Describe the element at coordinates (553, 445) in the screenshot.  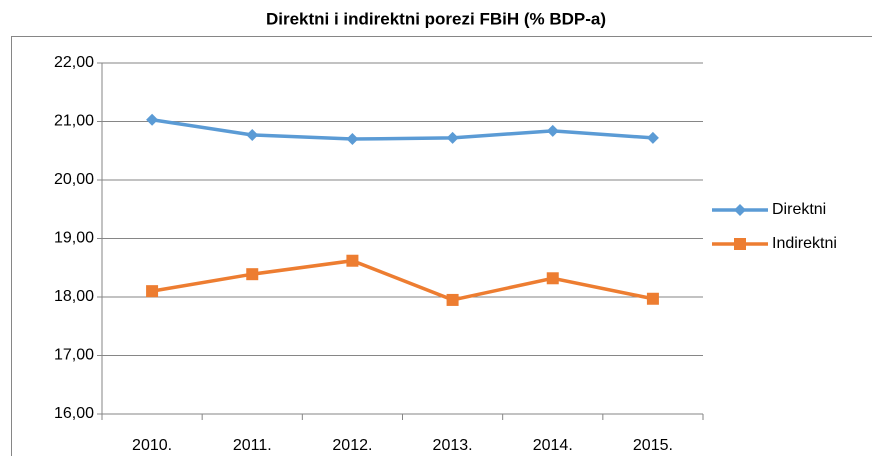
I see `x-tick-label: 2014.` at that location.